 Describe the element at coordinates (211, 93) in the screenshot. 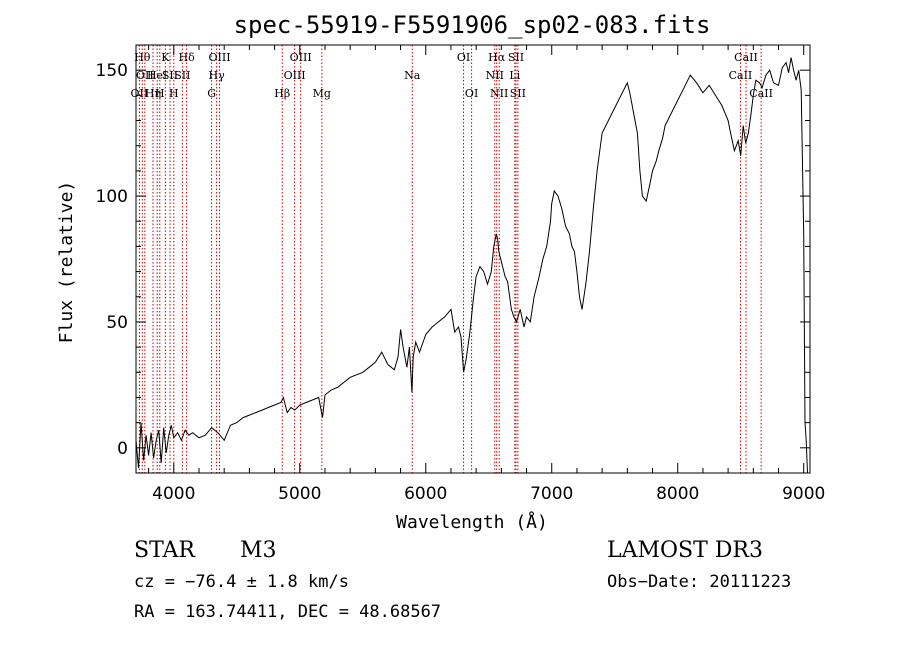

I see `marker-label: G` at that location.